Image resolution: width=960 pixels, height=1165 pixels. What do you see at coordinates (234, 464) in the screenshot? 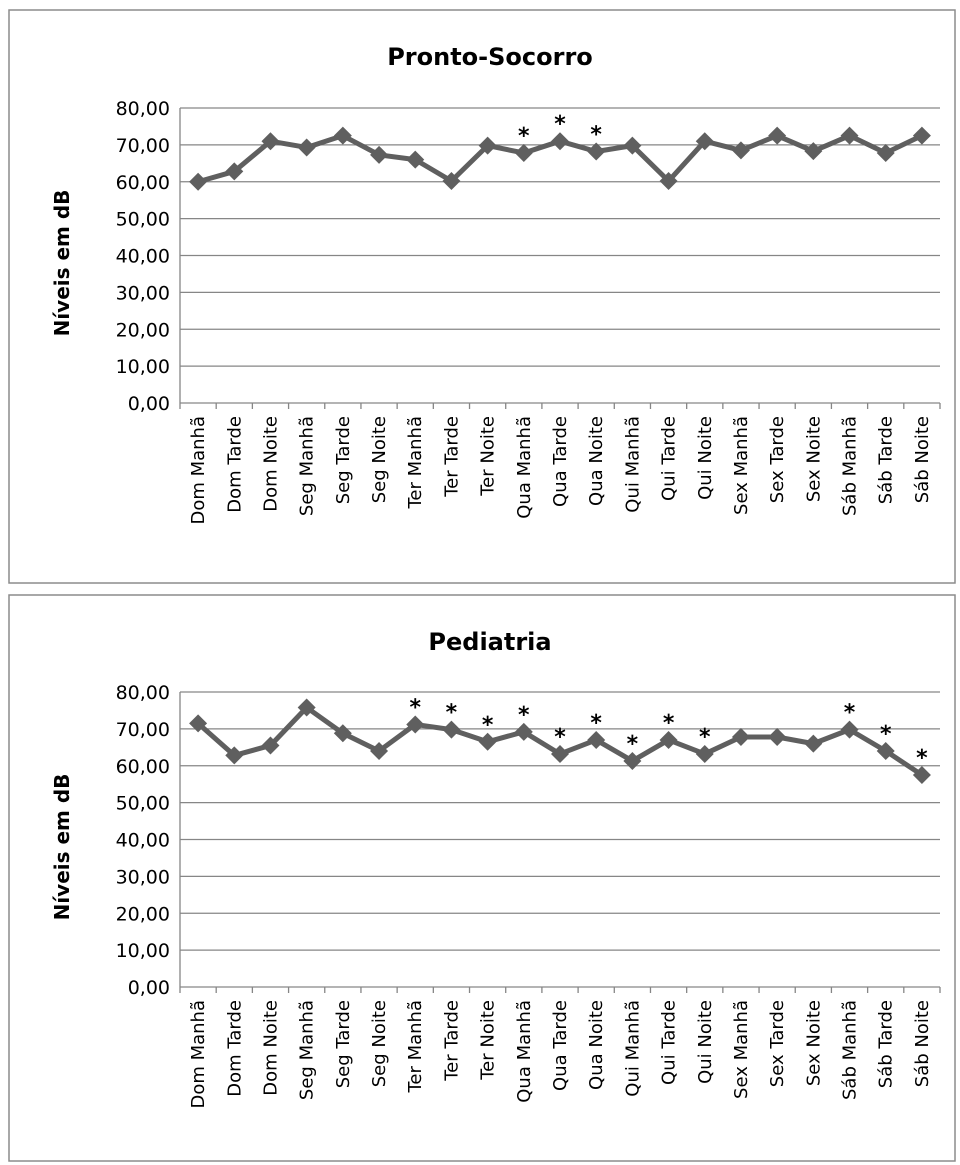
I see `x-tick-label: Dom Tarde` at bounding box center [234, 464].